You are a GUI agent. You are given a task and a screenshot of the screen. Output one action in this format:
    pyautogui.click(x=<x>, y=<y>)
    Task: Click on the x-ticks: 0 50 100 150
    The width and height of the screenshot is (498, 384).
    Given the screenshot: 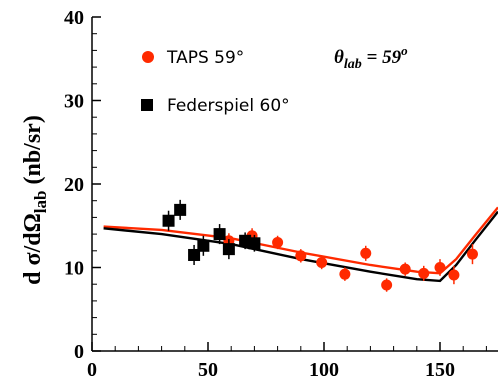 What is the action you would take?
    pyautogui.click(x=287, y=361)
    